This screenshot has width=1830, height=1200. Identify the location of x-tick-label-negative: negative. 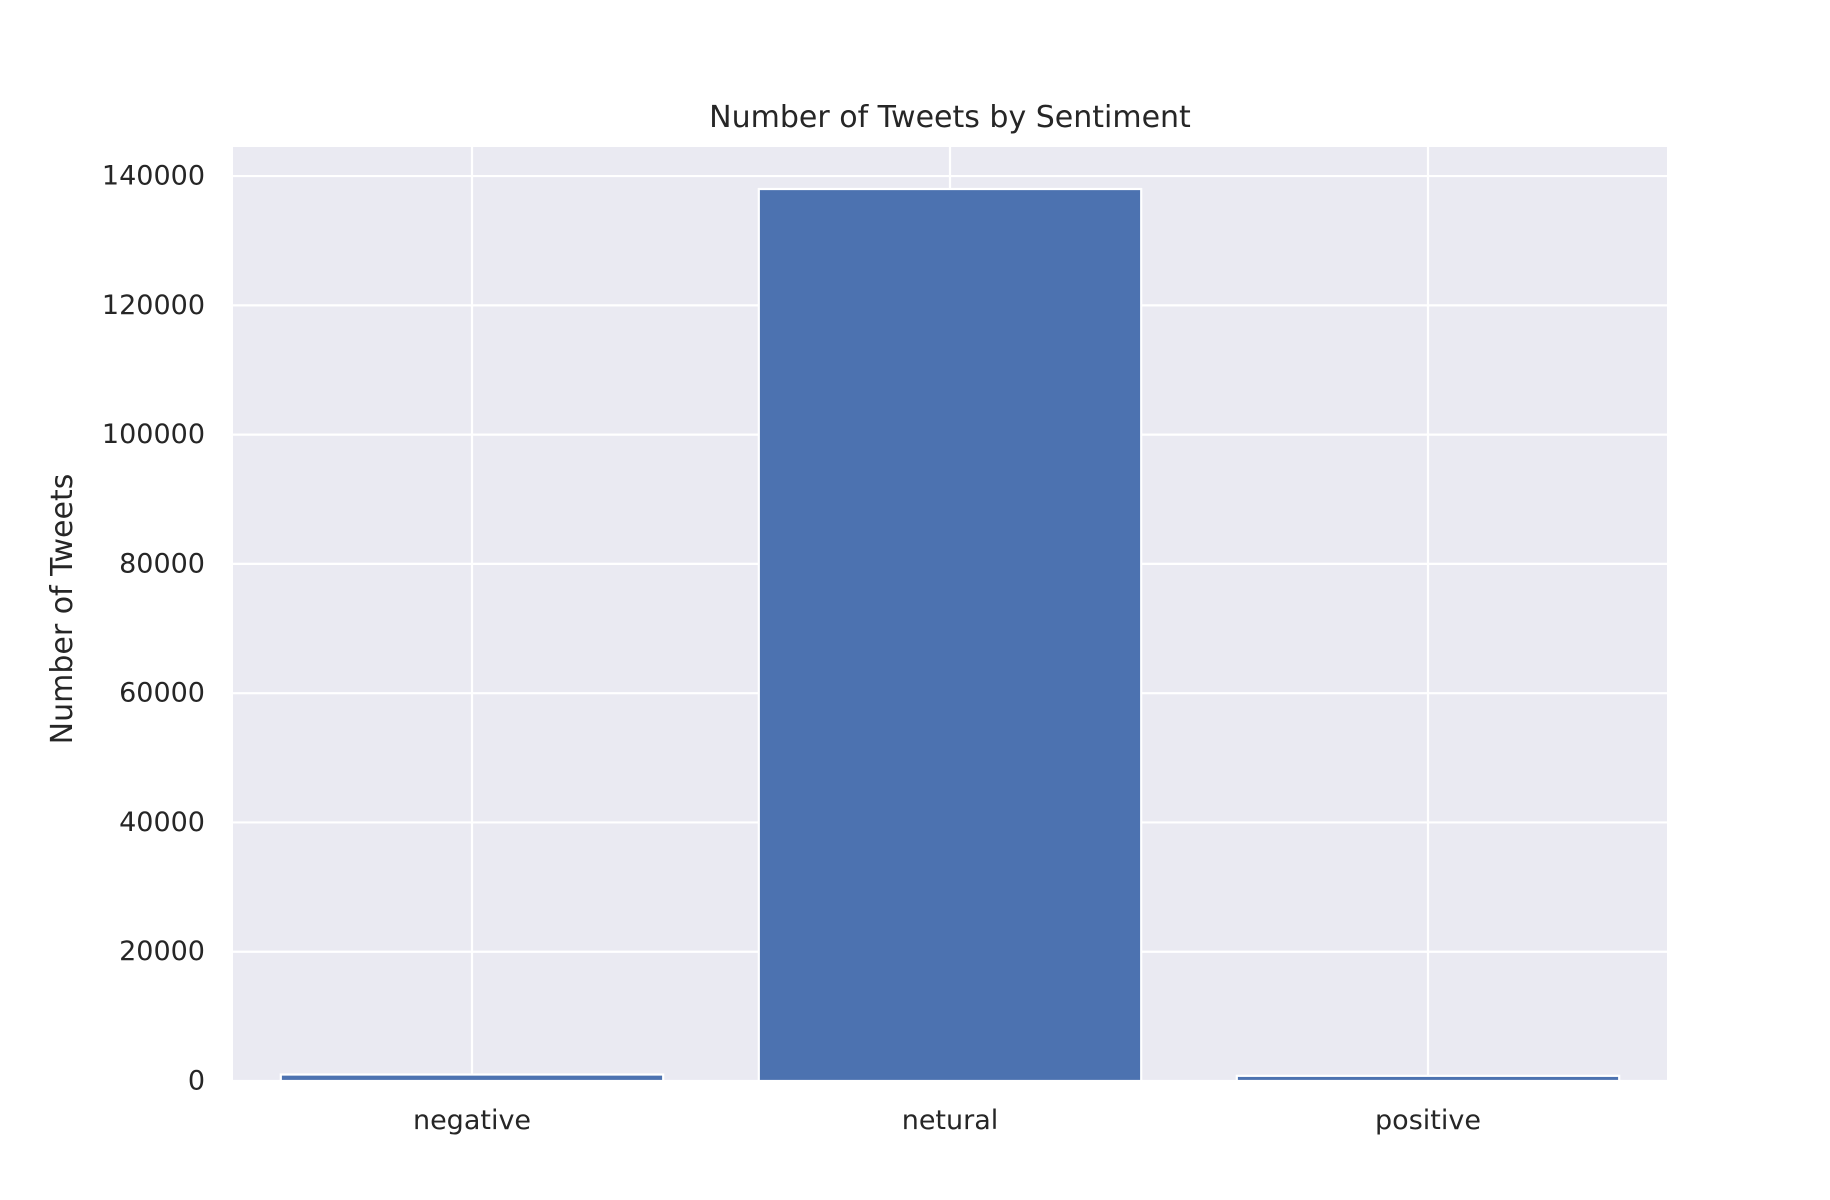
(472, 1120).